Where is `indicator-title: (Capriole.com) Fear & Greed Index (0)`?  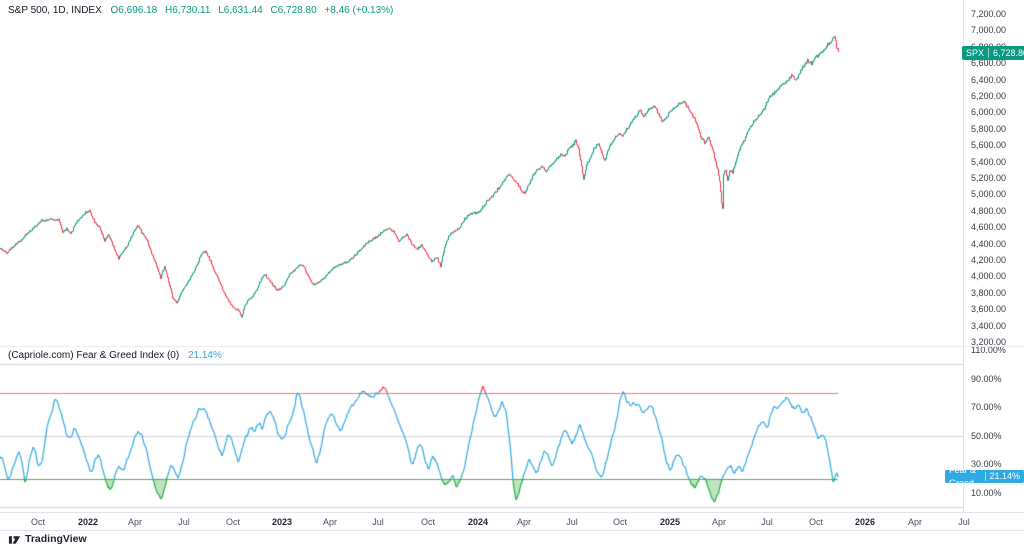
indicator-title: (Capriole.com) Fear & Greed Index (0) is located at coordinates (94, 355).